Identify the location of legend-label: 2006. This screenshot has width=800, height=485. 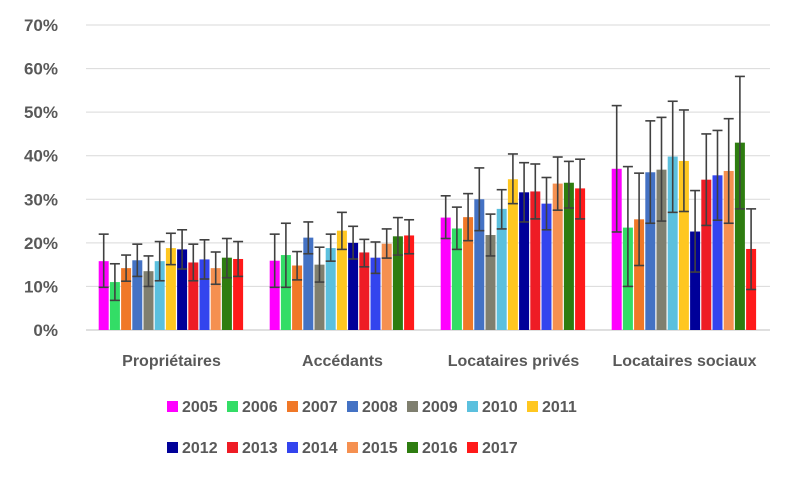
(260, 407).